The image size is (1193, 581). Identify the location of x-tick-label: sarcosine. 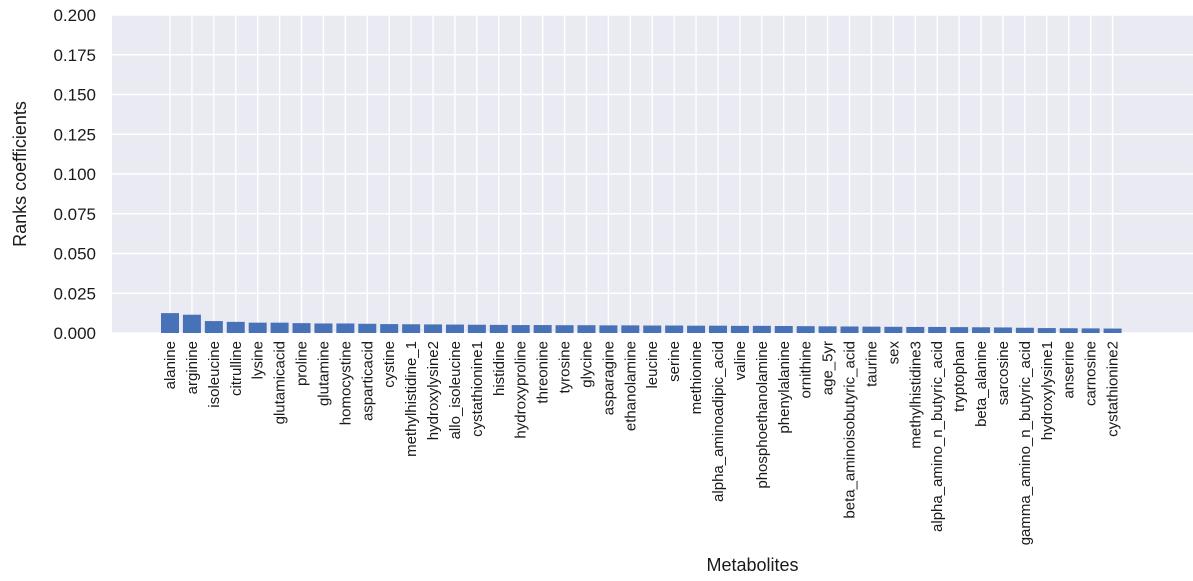
(1003, 373).